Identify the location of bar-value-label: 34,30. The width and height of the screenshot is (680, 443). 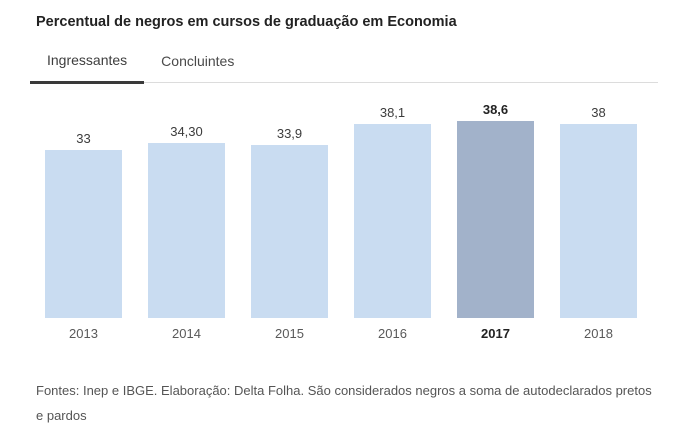
(186, 131).